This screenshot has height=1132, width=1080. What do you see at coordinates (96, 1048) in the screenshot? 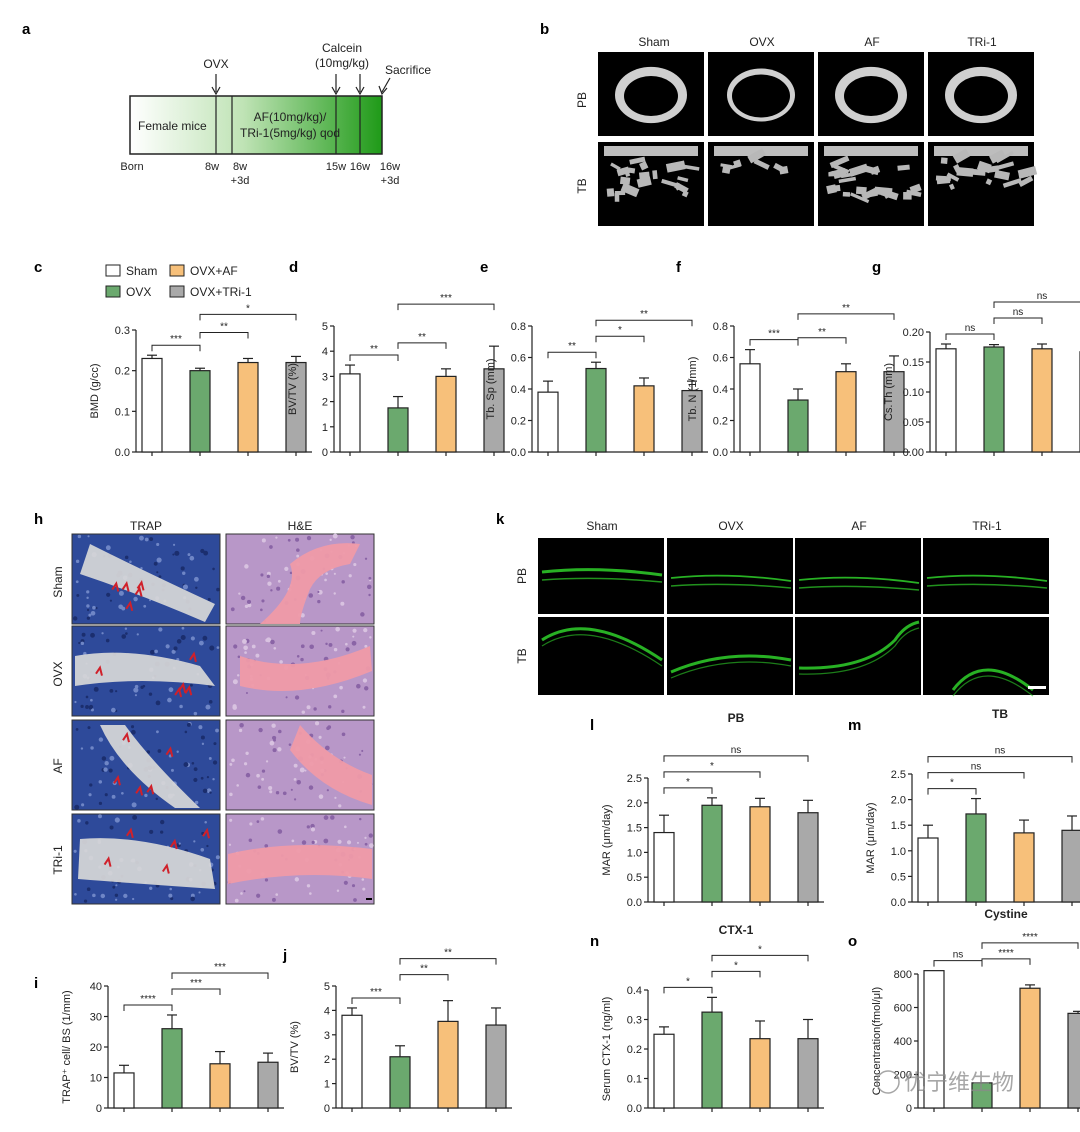
I see `chart-i-ytick-2: 20` at bounding box center [96, 1048].